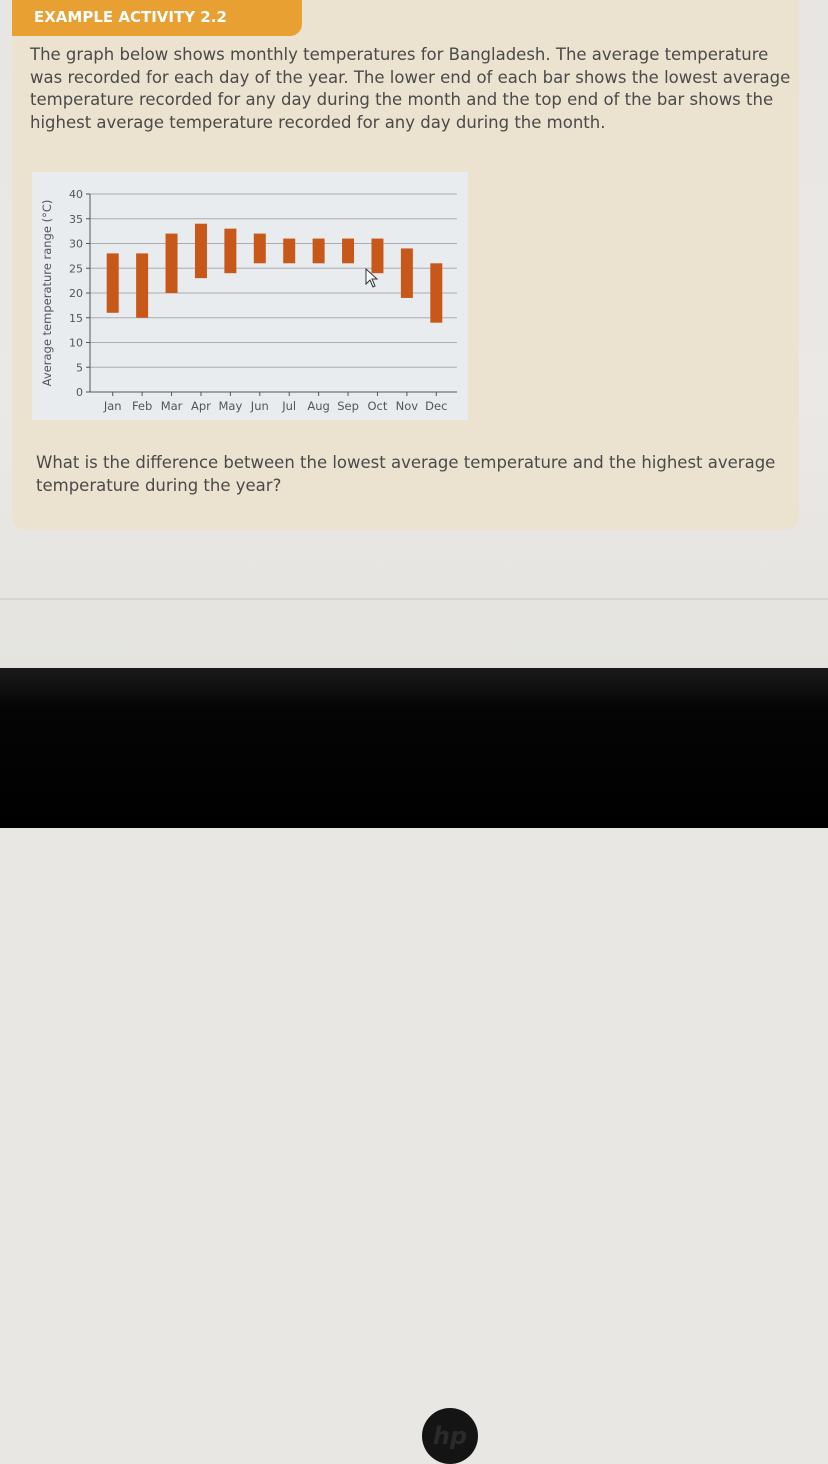  I want to click on hp-logo-icon: hp, so click(450, 1436).